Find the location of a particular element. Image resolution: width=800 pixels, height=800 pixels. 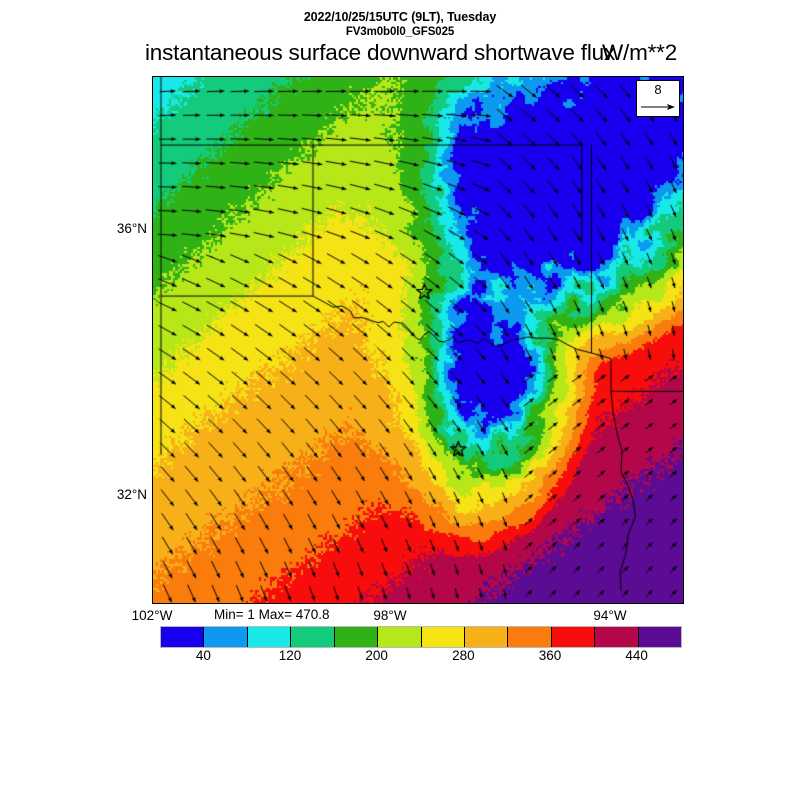

colorbar-segment-red is located at coordinates (573, 637).